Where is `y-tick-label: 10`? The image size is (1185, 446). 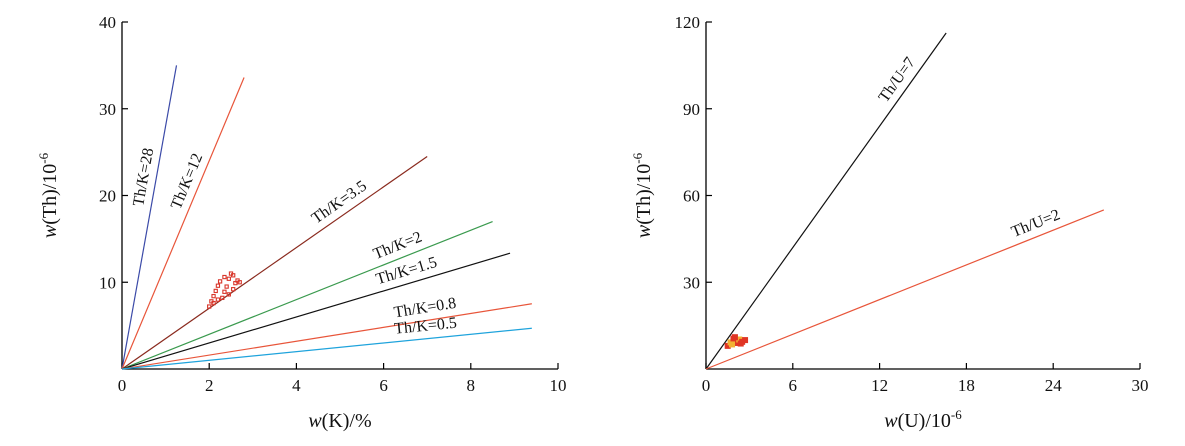
y-tick-label: 10 is located at coordinates (107, 282).